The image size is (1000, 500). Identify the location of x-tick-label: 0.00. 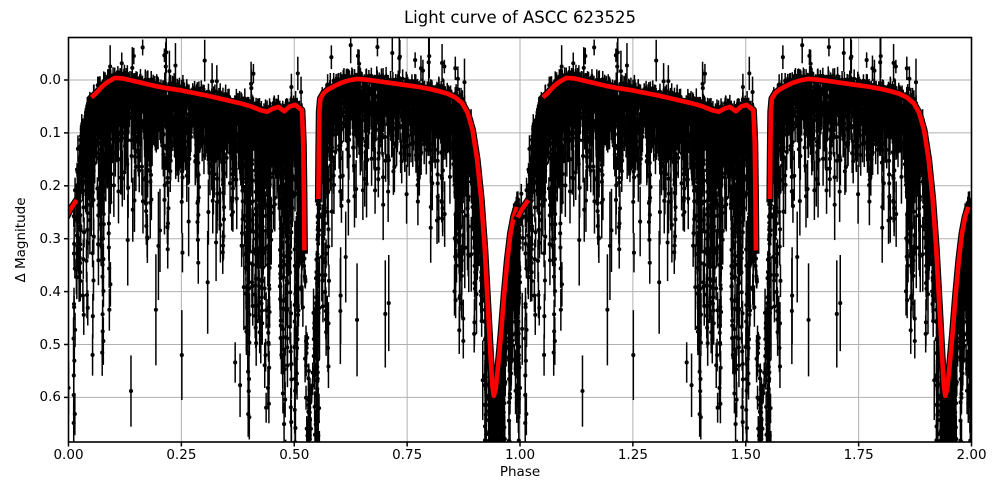
(68, 455).